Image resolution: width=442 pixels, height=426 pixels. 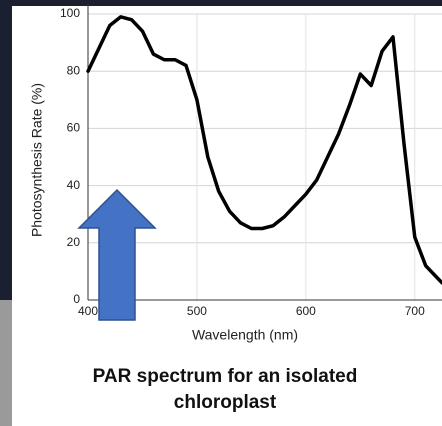 What do you see at coordinates (6, 363) in the screenshot?
I see `background-image` at bounding box center [6, 363].